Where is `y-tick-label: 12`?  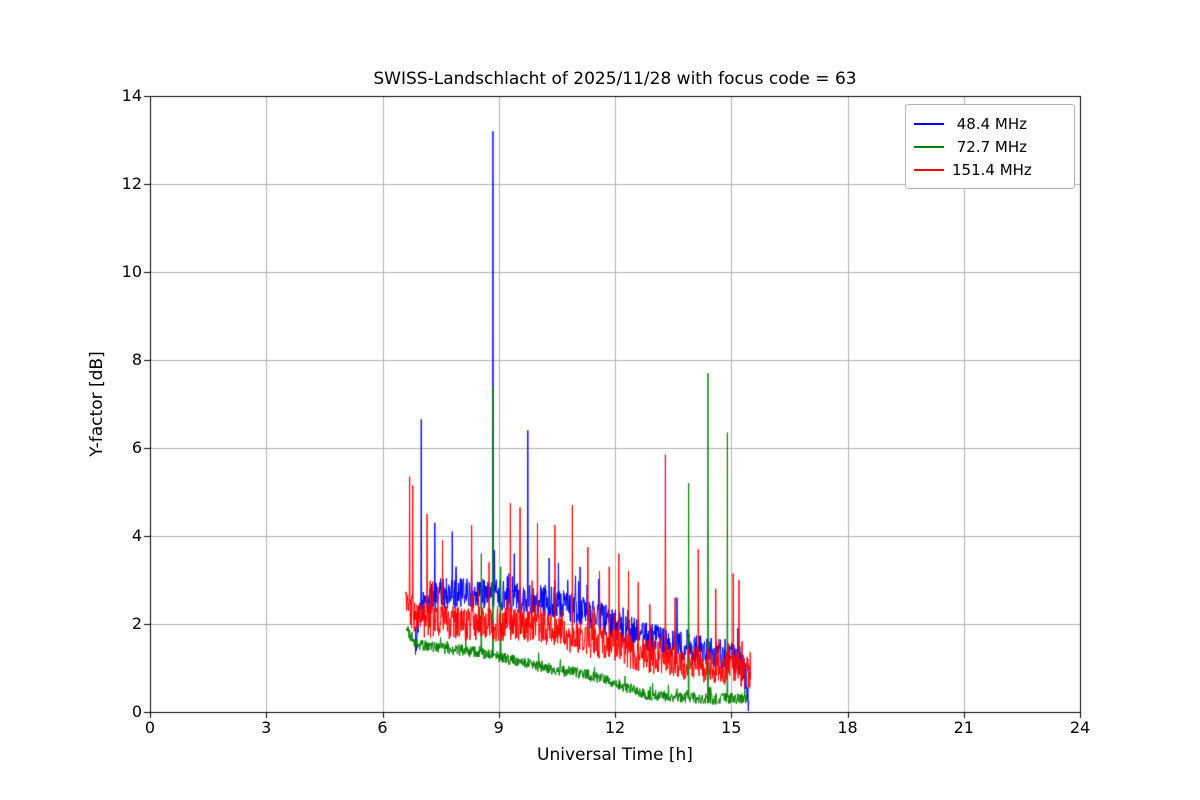 y-tick-label: 12 is located at coordinates (131, 183).